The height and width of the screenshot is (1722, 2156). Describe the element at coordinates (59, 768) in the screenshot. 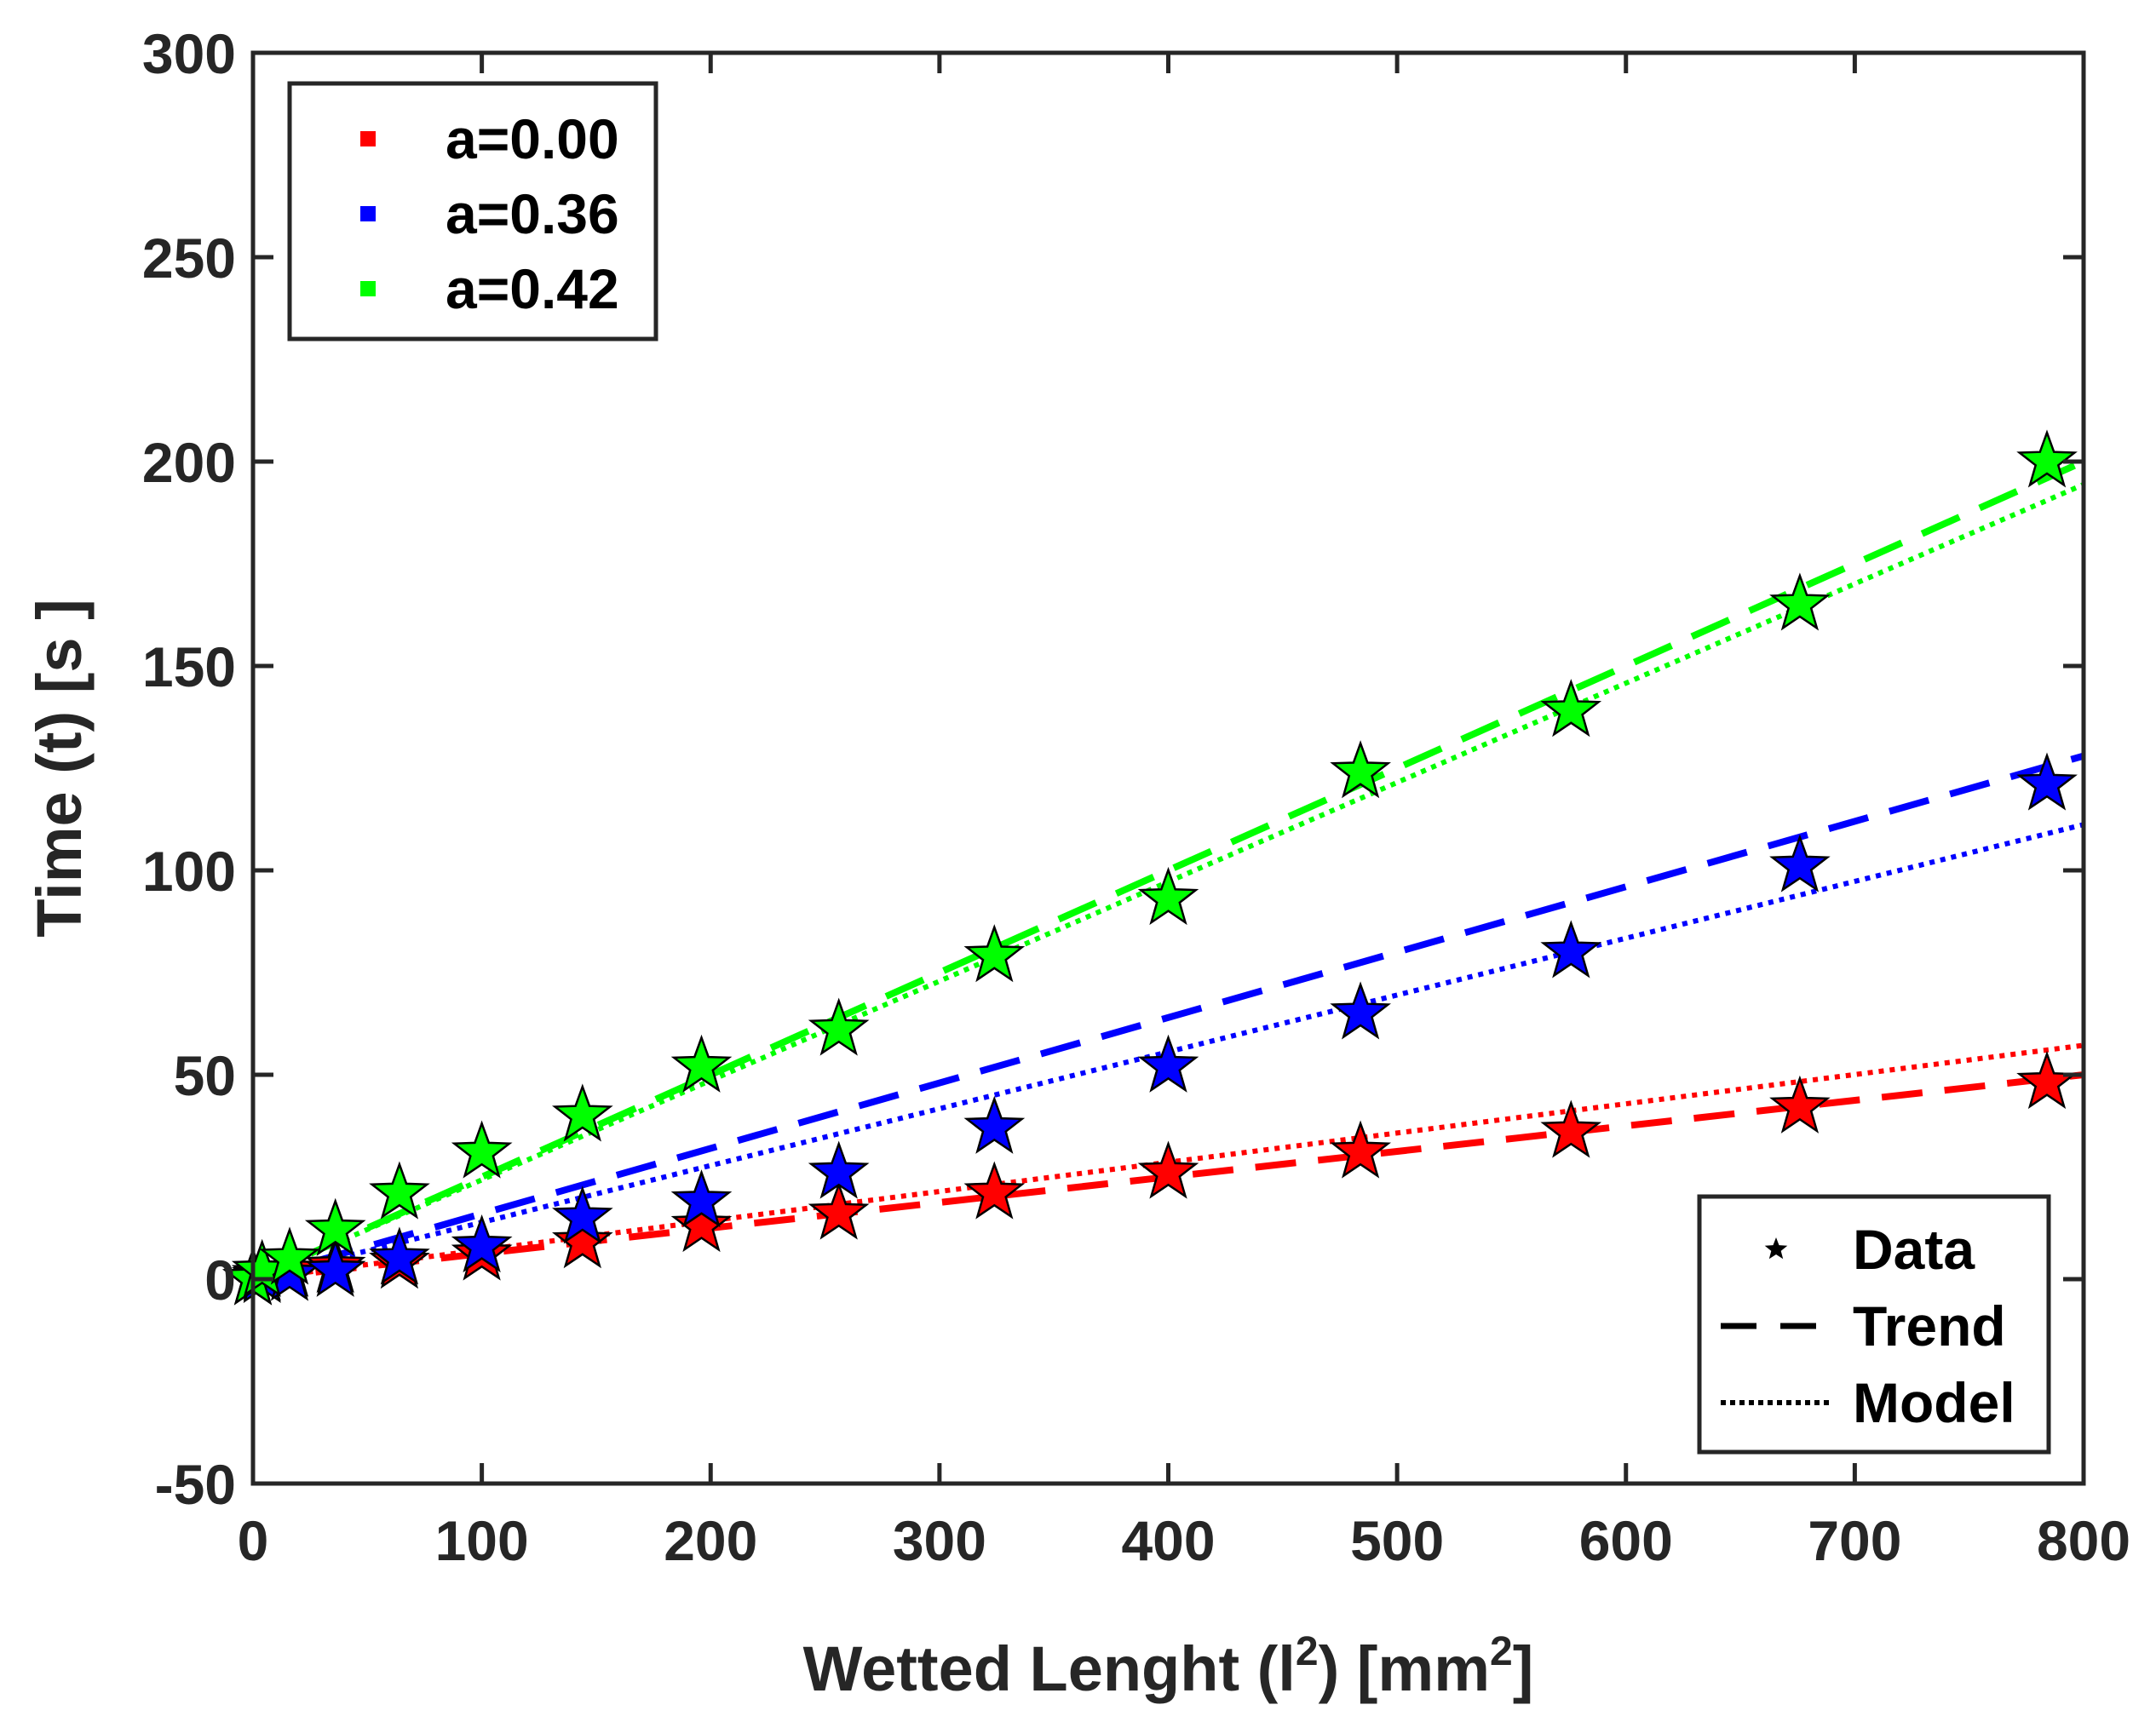

I see `y-axis-label: Time (t) [s ]` at that location.